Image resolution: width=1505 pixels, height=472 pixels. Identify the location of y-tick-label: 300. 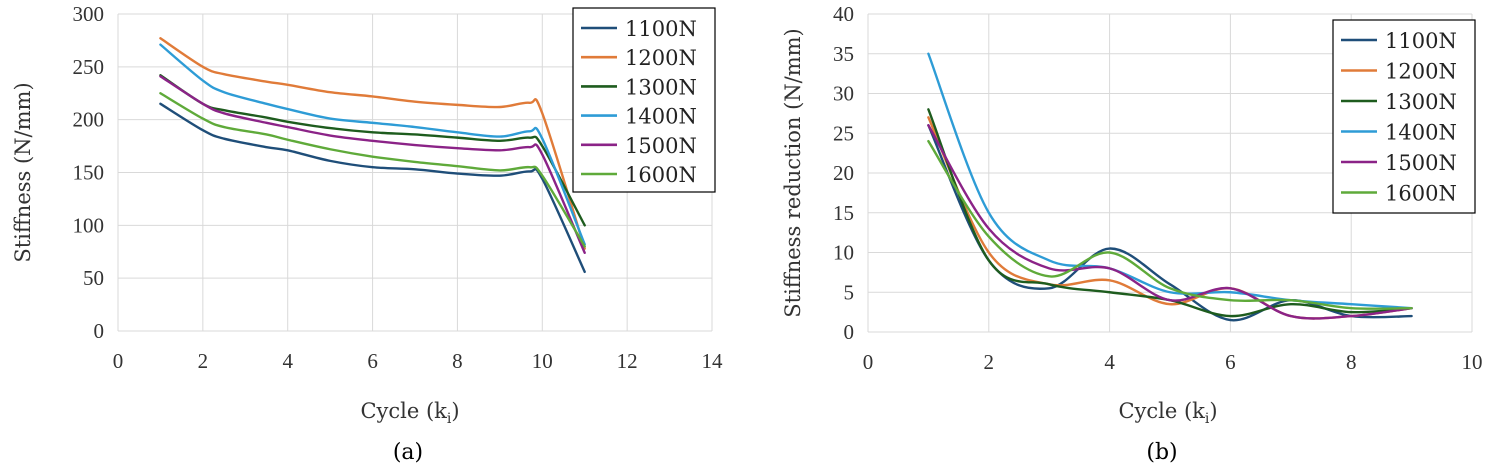
(89, 14).